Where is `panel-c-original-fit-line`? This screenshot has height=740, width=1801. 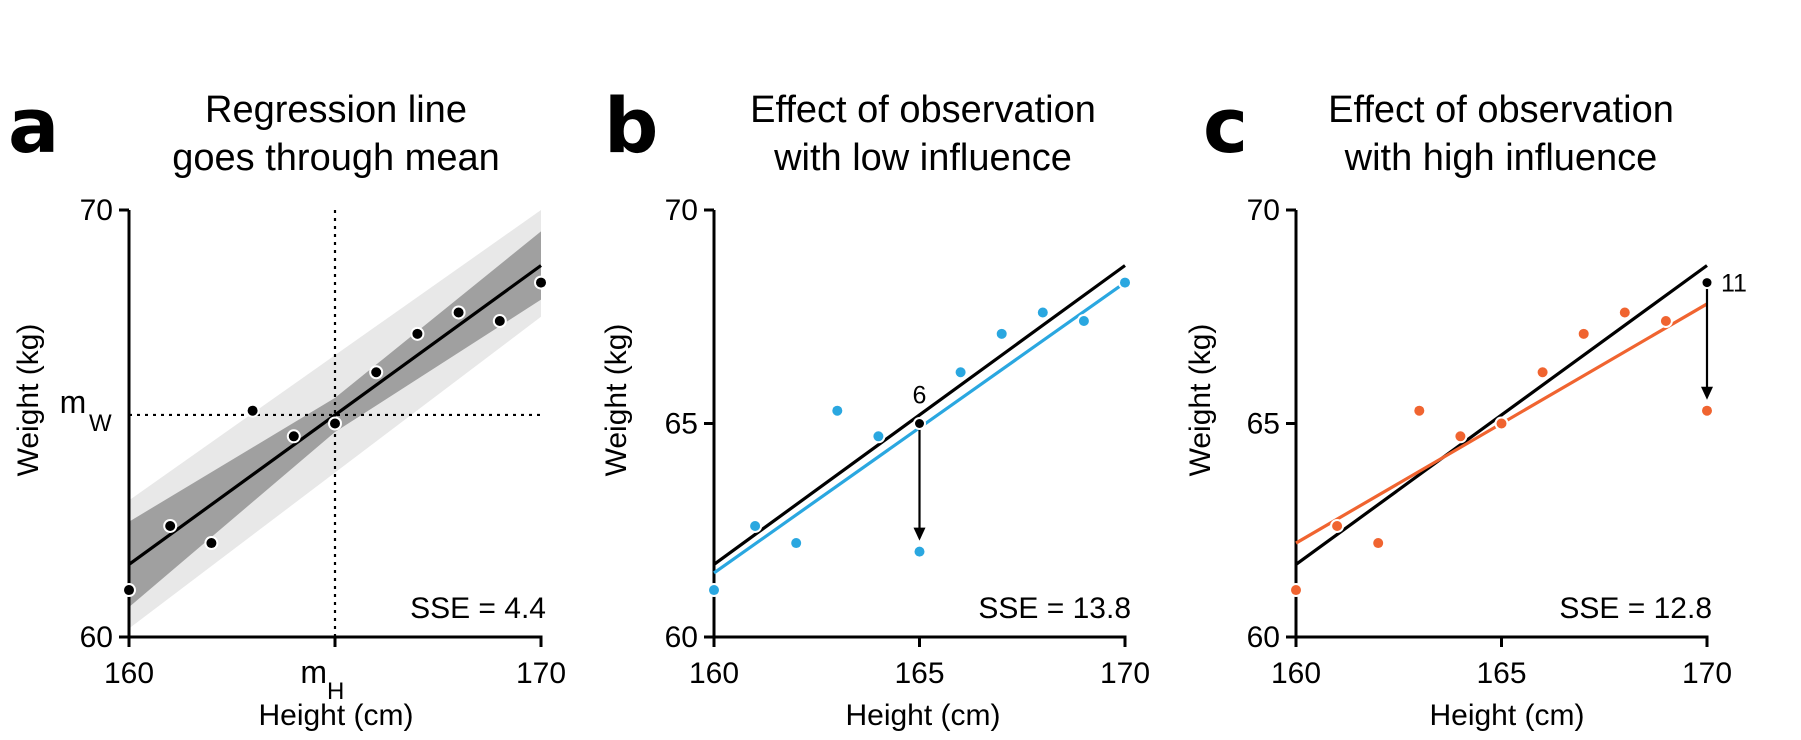
panel-c-original-fit-line is located at coordinates (1501, 415).